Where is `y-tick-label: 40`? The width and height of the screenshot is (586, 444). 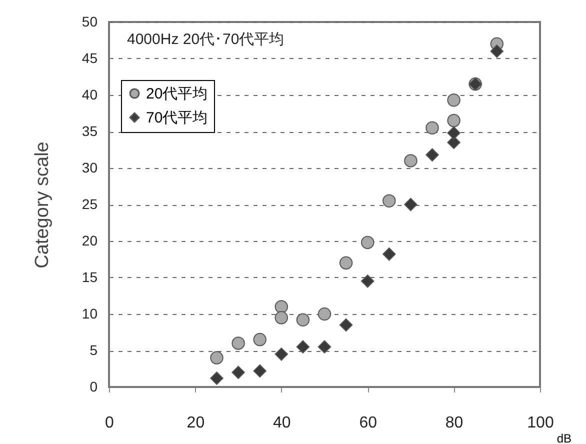
y-tick-label: 40 is located at coordinates (90, 94).